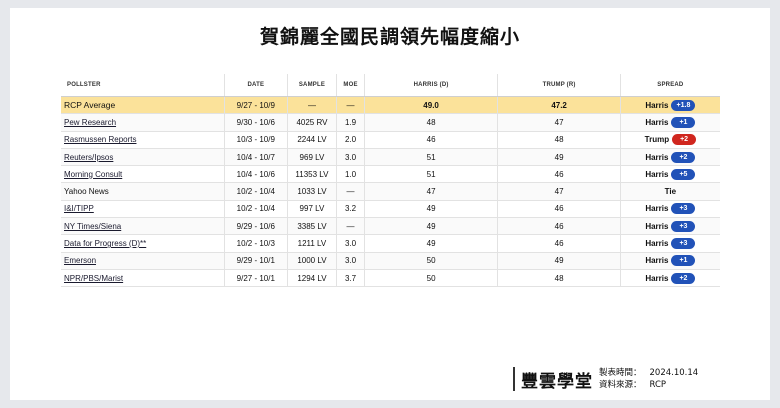  What do you see at coordinates (100, 140) in the screenshot?
I see `pollster-link: Rasmussen Reports` at bounding box center [100, 140].